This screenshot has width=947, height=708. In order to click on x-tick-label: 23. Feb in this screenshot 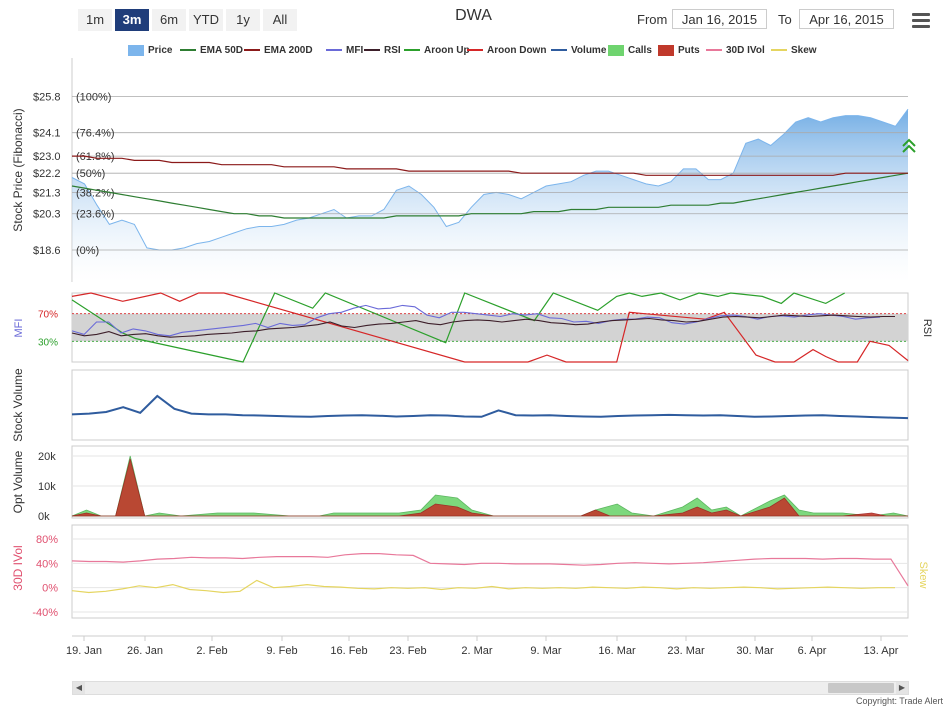, I will do `click(407, 651)`.